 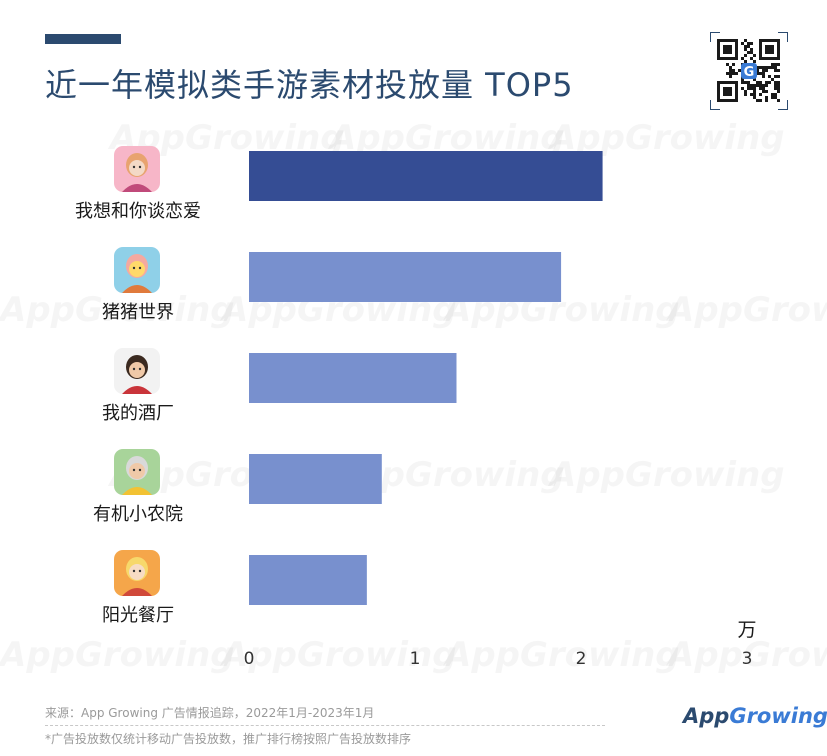 I want to click on x-unit-label: 万, so click(x=746, y=630).